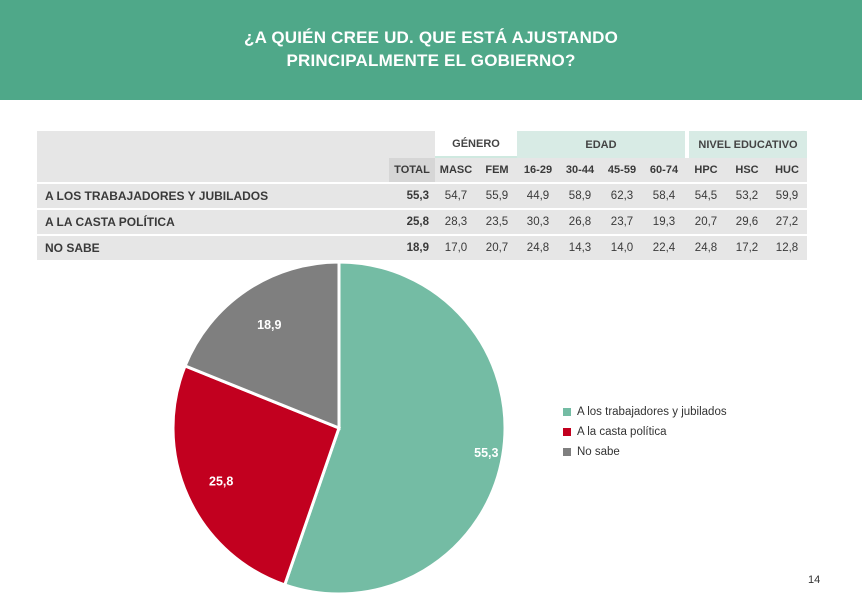 The width and height of the screenshot is (862, 606). Describe the element at coordinates (456, 170) in the screenshot. I see `col-header-masc: MASC` at that location.